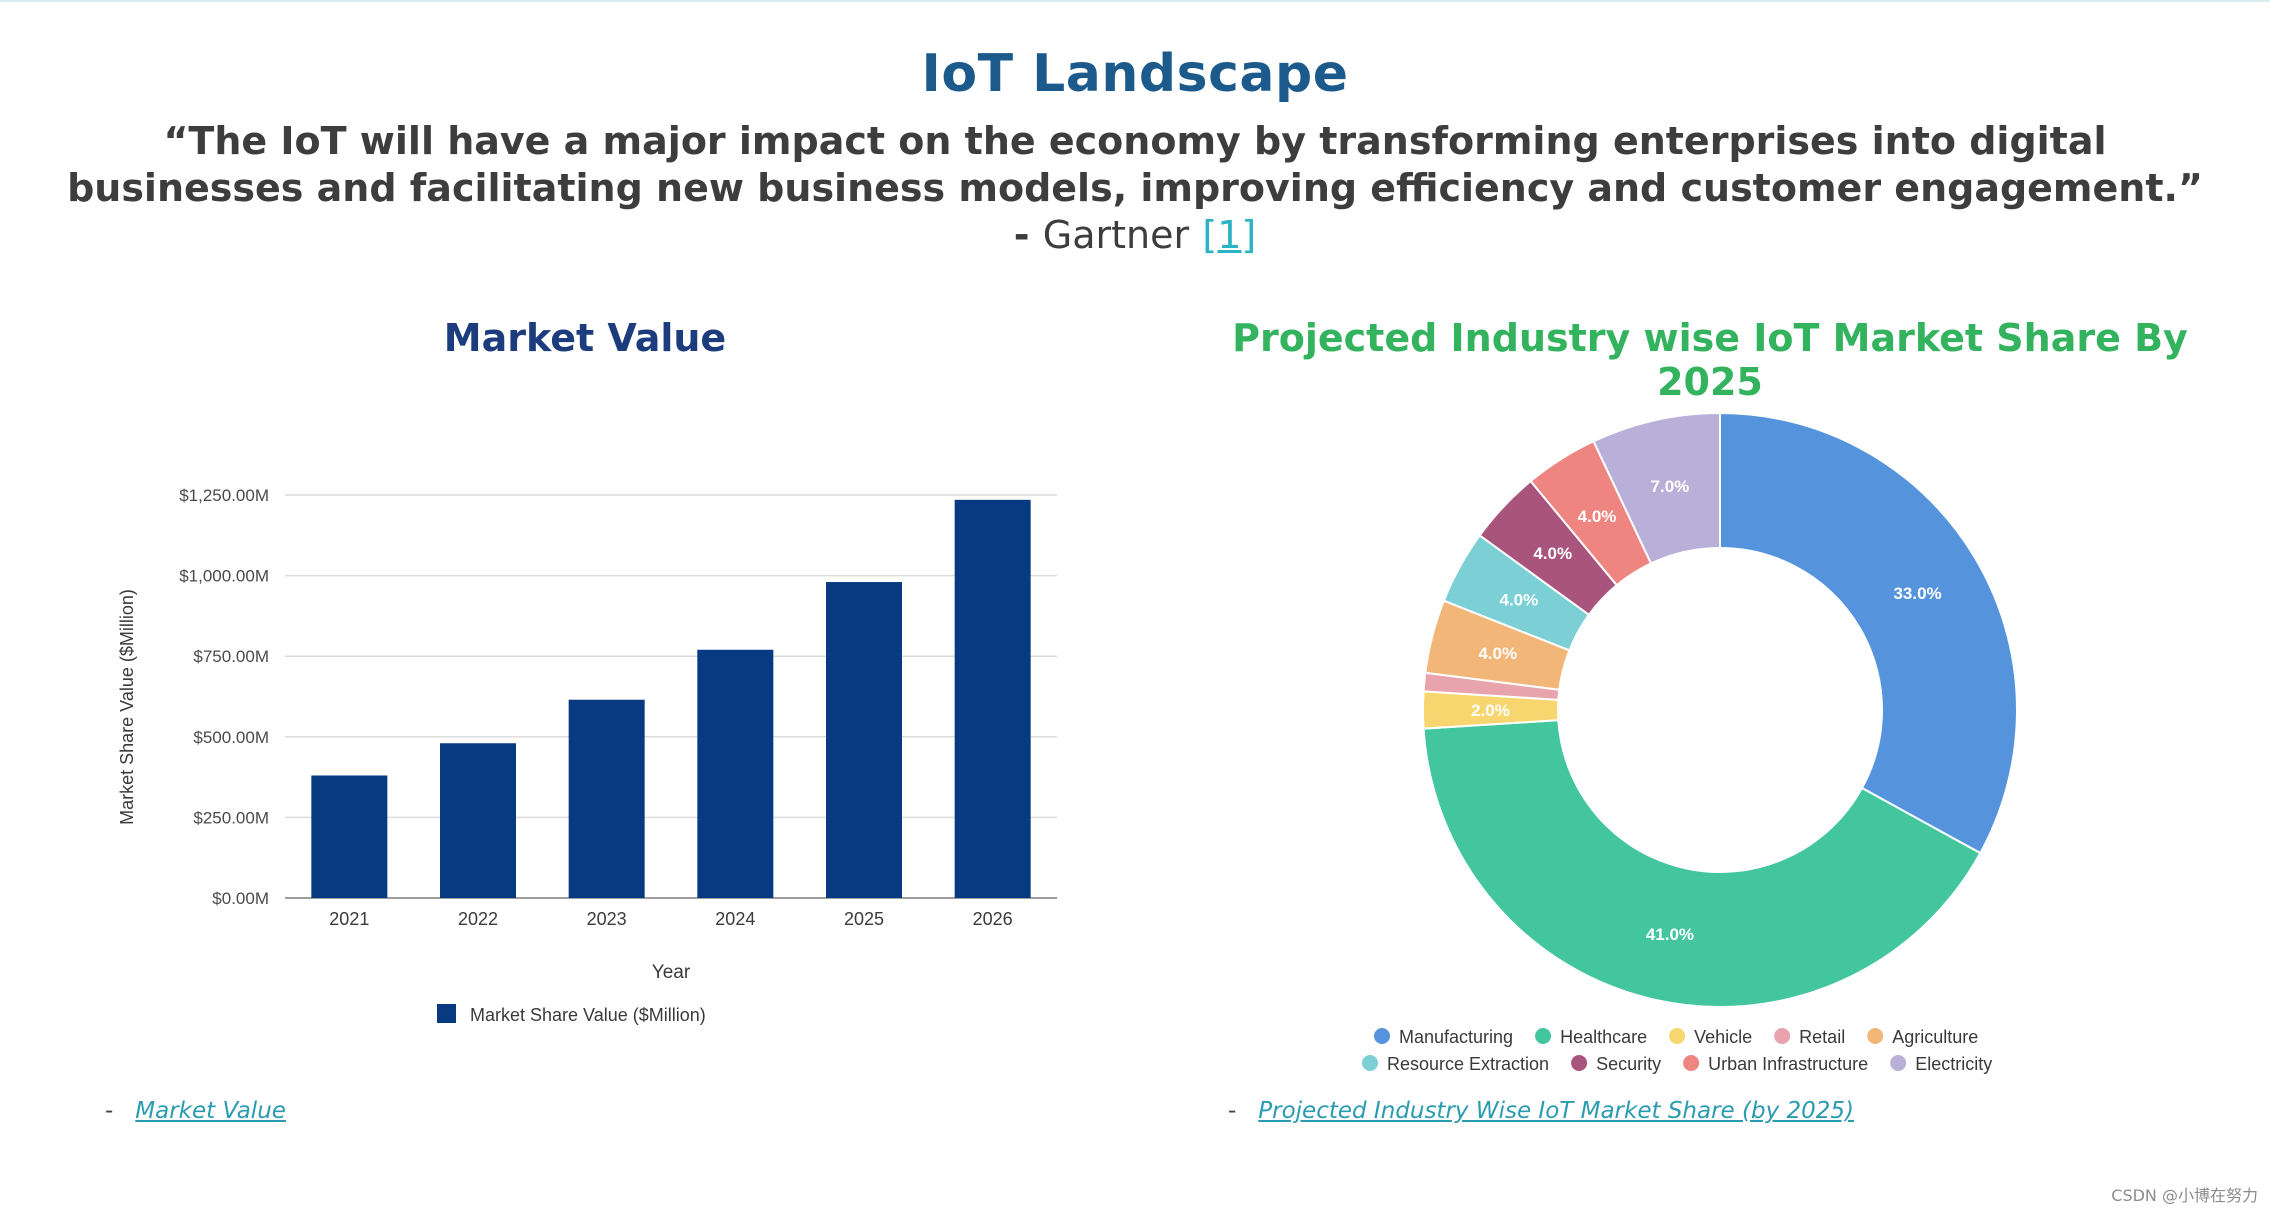 The image size is (2270, 1214). What do you see at coordinates (478, 820) in the screenshot?
I see `bar-2022` at bounding box center [478, 820].